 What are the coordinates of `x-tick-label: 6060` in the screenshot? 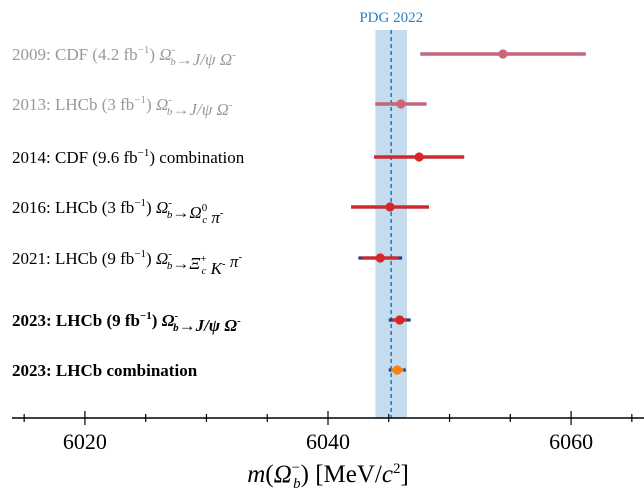 It's located at (571, 441).